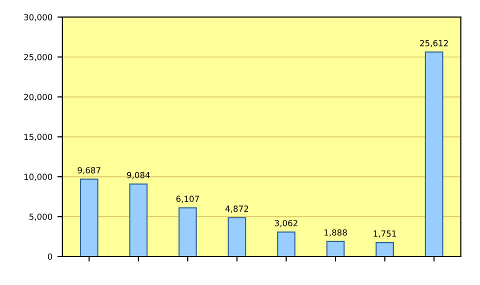  Describe the element at coordinates (335, 233) in the screenshot. I see `data-label: 1,888` at that location.